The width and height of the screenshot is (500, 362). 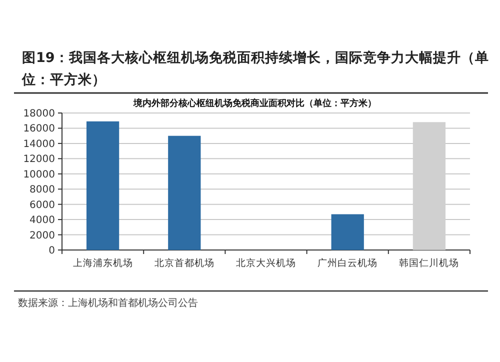 I want to click on y-tick-label: 18000, so click(x=39, y=114).